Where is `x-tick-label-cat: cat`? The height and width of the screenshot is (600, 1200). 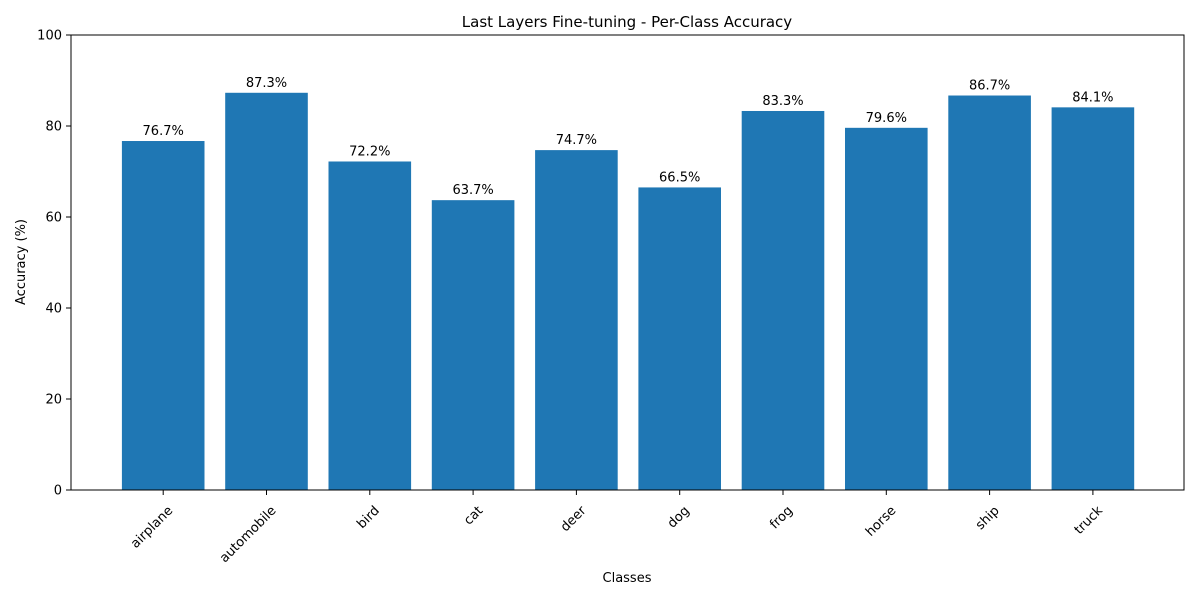
x-tick-label-cat: cat is located at coordinates (473, 515).